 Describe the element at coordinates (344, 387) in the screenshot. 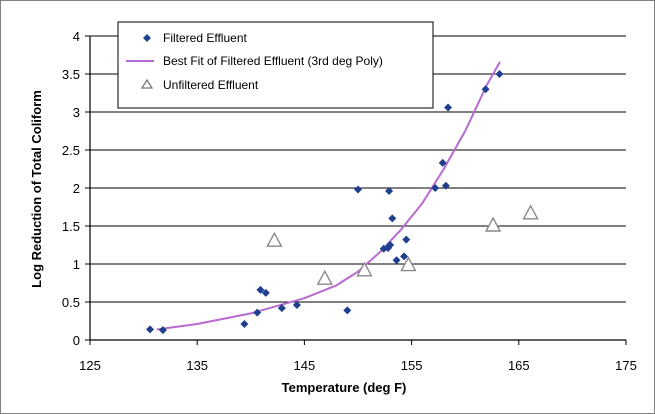

I see `x-axis-title: Temperature (deg F)` at that location.